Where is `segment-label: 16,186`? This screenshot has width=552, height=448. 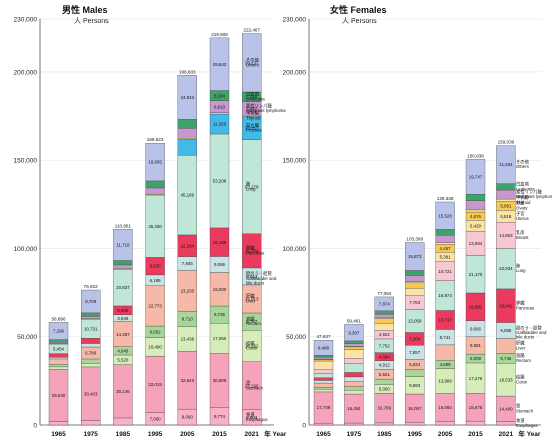
segment-label: 16,186 is located at coordinates (220, 242).